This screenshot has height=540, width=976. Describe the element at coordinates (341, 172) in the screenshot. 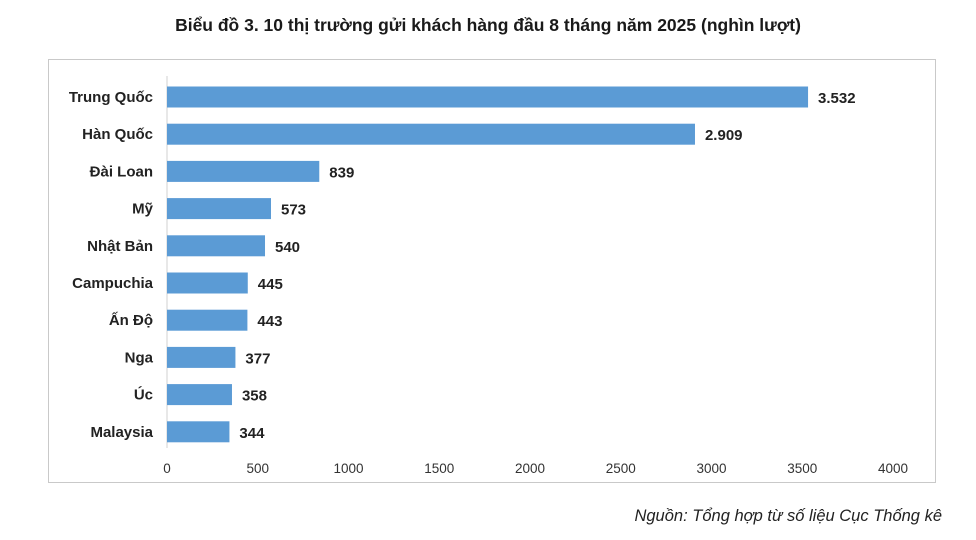

I see `value-label: 839` at that location.